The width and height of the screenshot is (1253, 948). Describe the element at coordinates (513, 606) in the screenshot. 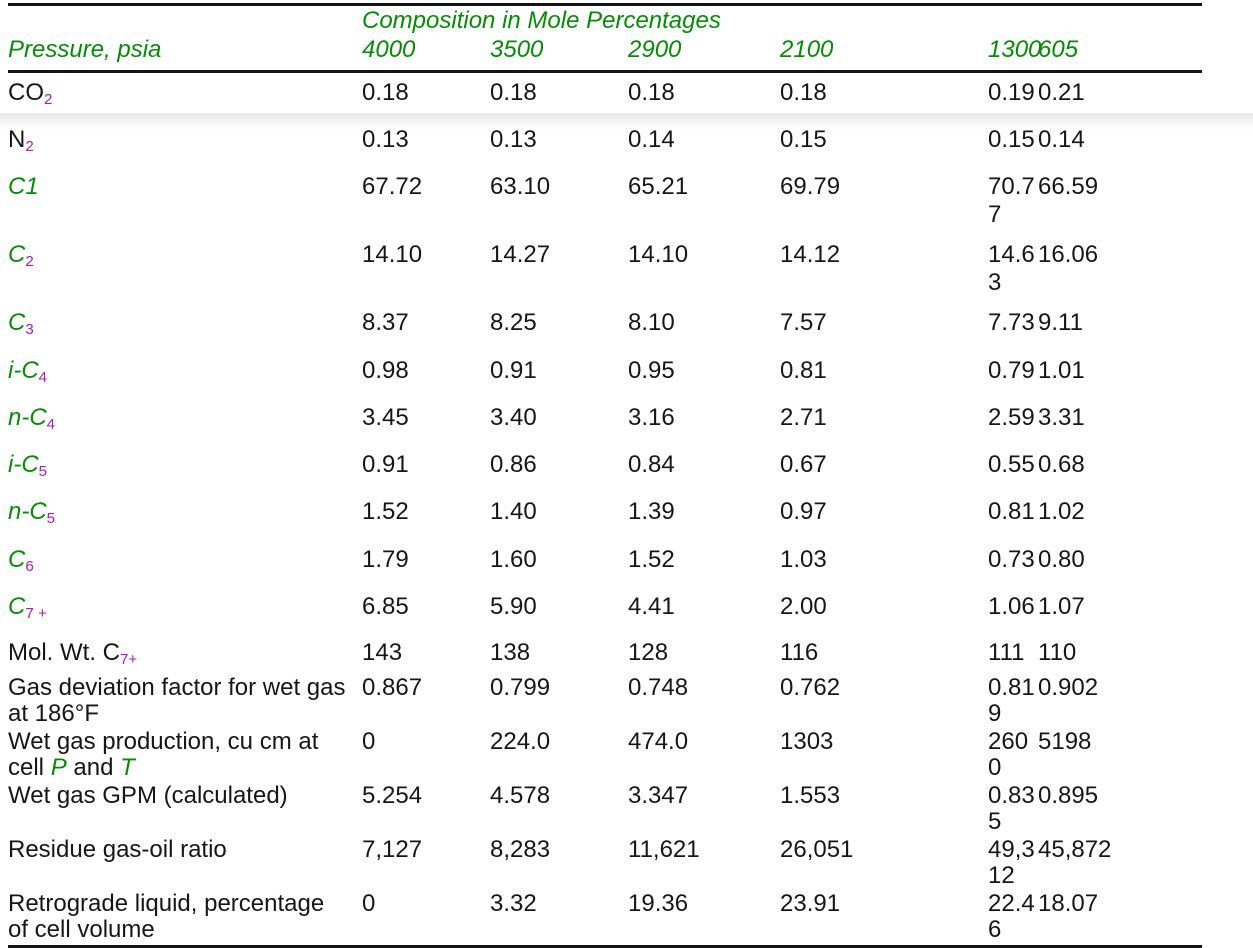

I see `cell-c7plus-3500: 5.90` at that location.